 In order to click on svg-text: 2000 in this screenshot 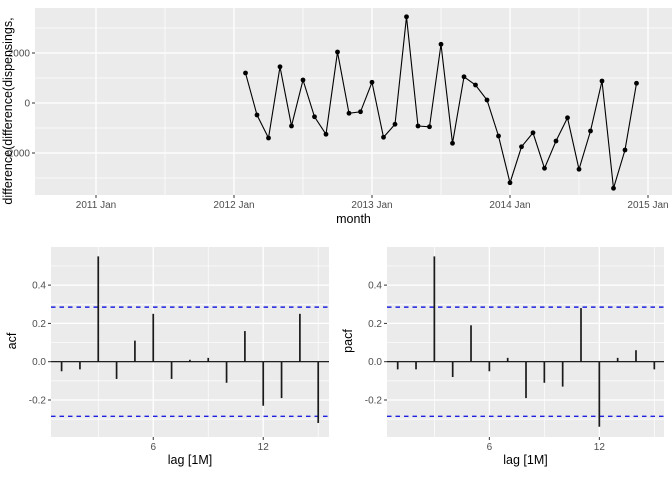, I will do `click(19, 54)`.